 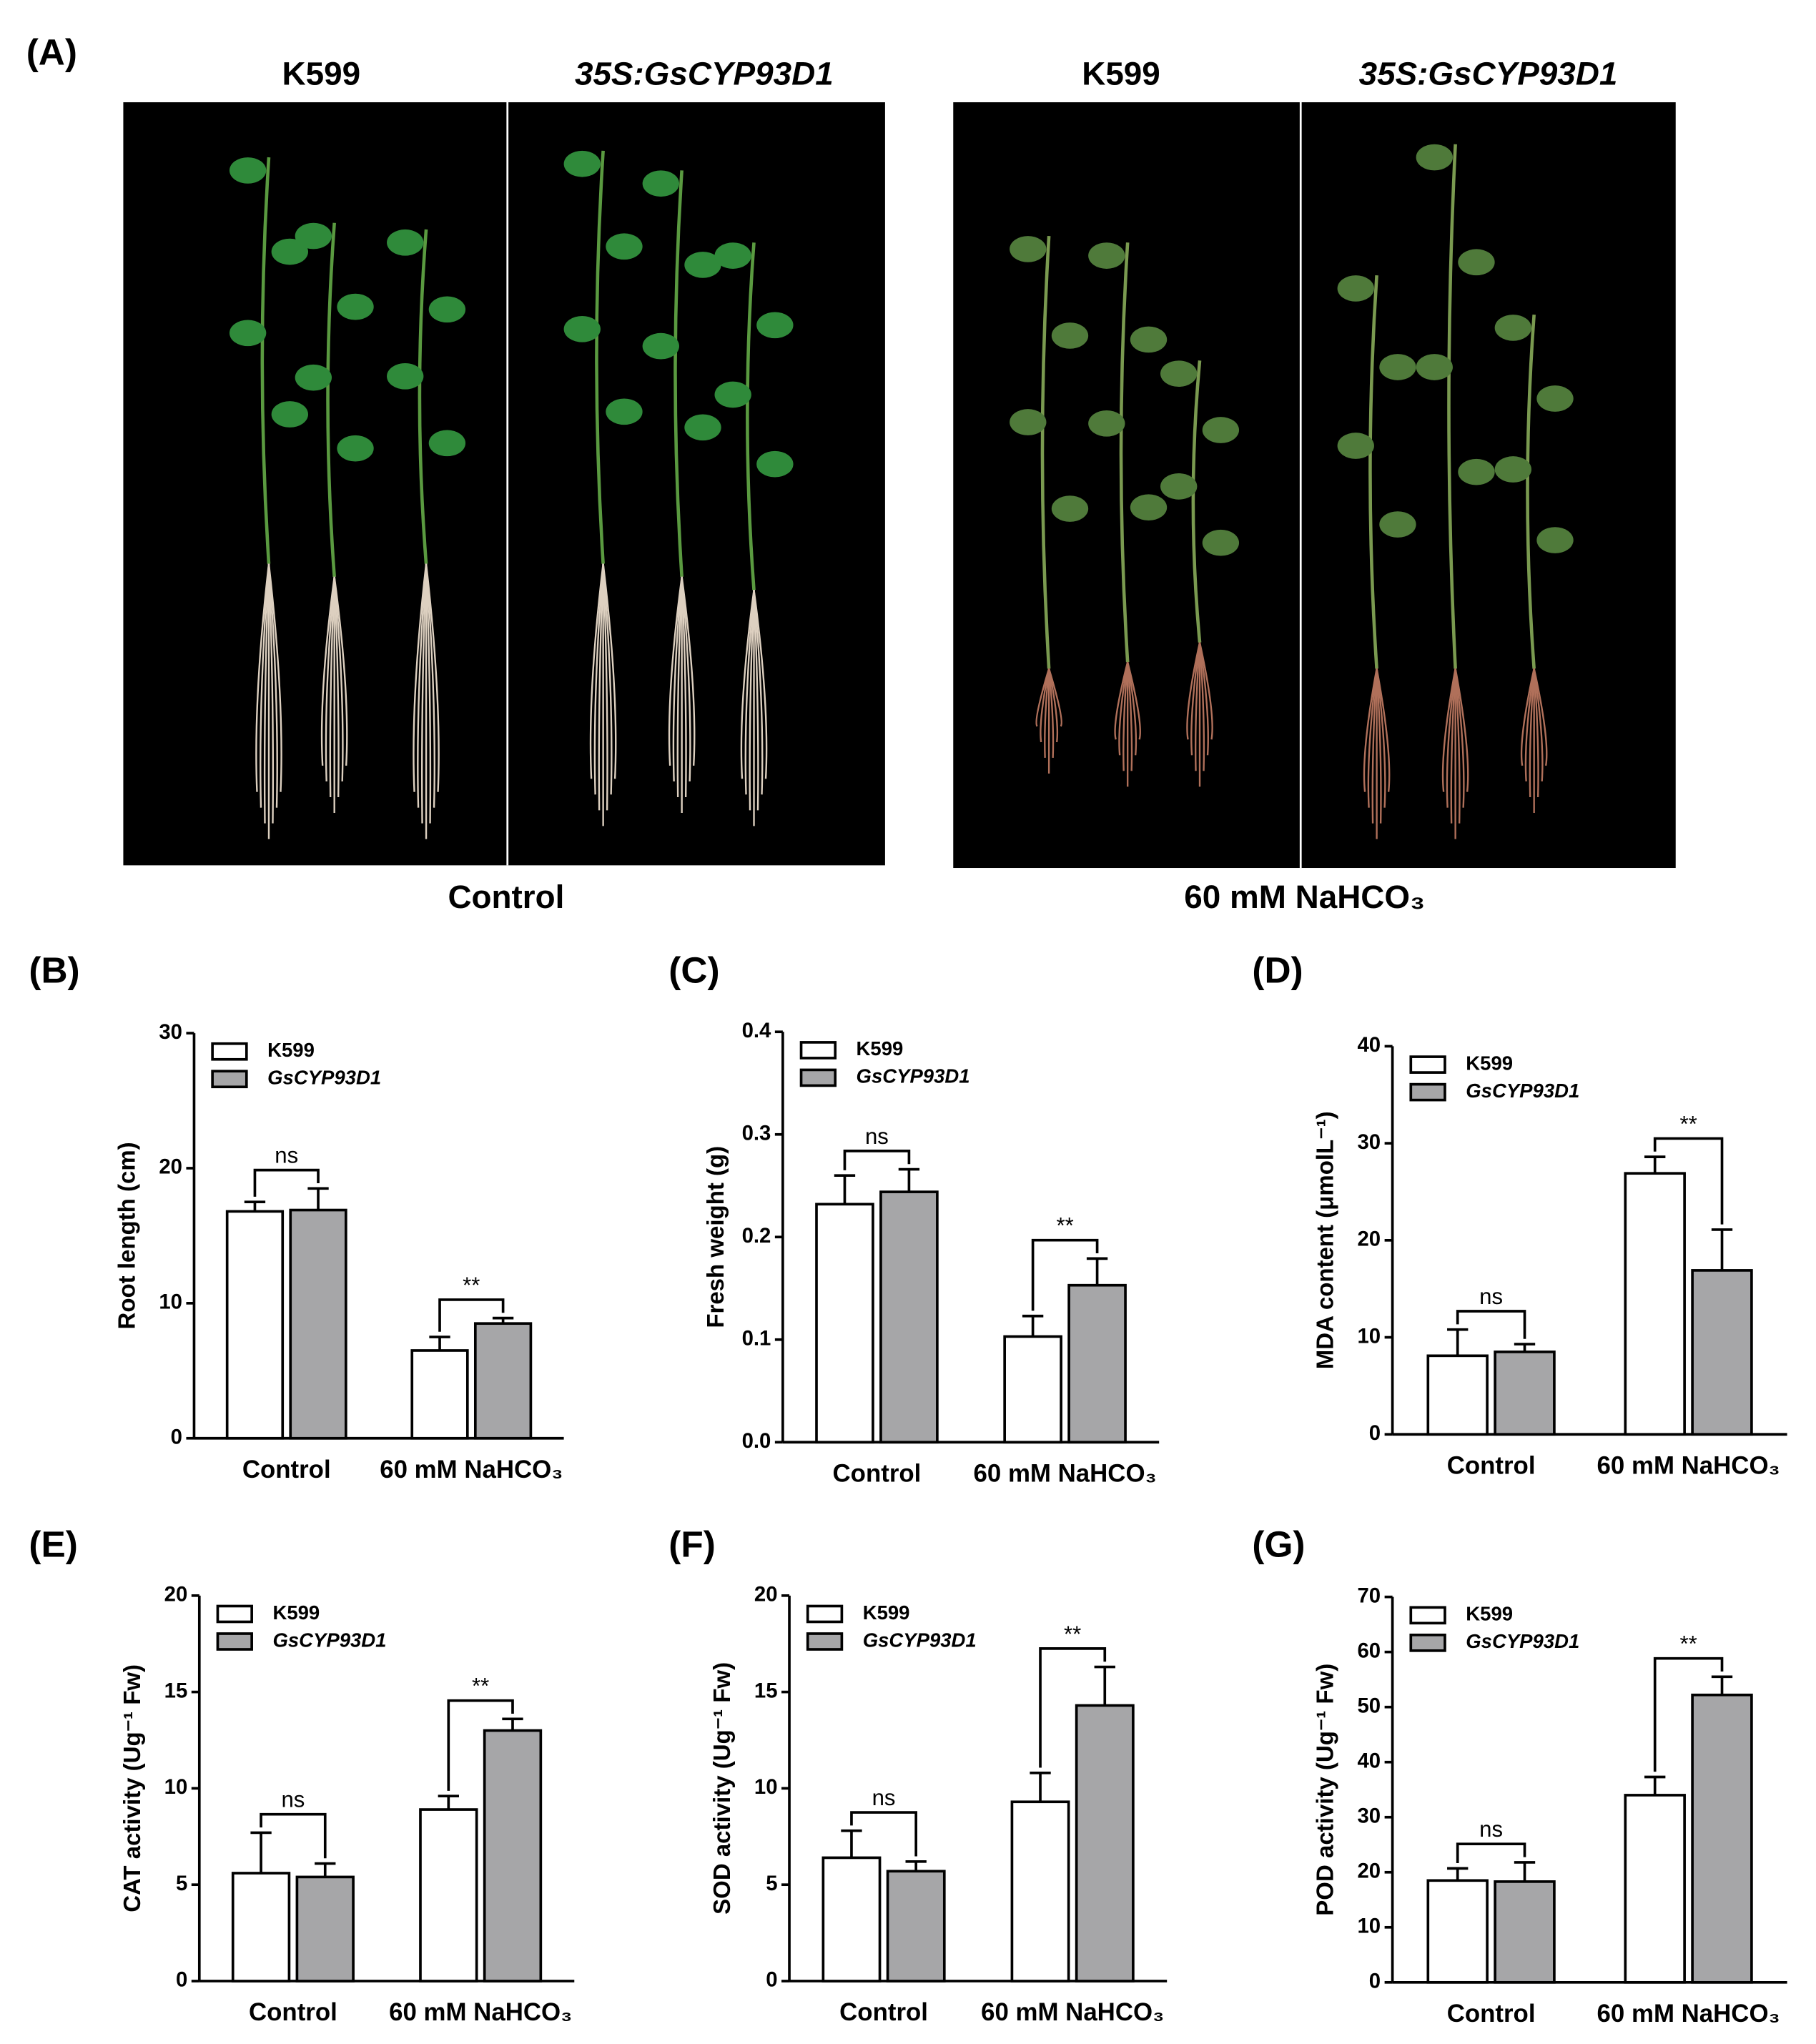 I want to click on legend-label: K599, so click(x=880, y=1048).